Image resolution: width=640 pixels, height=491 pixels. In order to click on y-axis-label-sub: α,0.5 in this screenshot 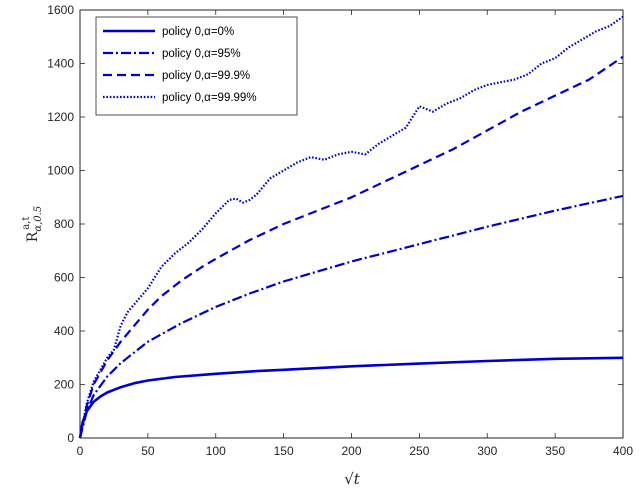, I will do `click(38, 219)`.